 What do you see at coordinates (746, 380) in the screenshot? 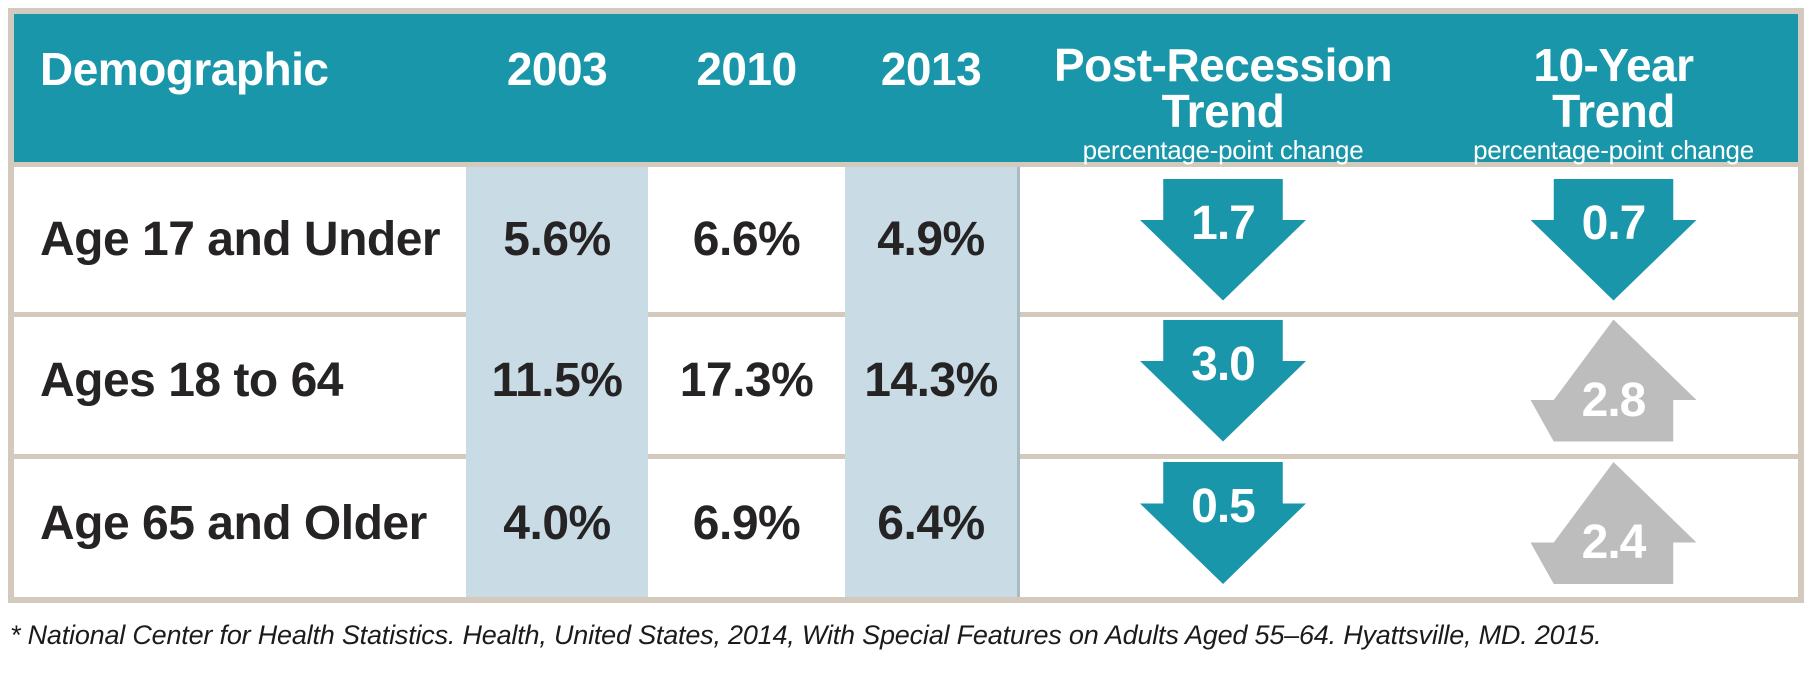
I see `value-2010: 17.3%` at bounding box center [746, 380].